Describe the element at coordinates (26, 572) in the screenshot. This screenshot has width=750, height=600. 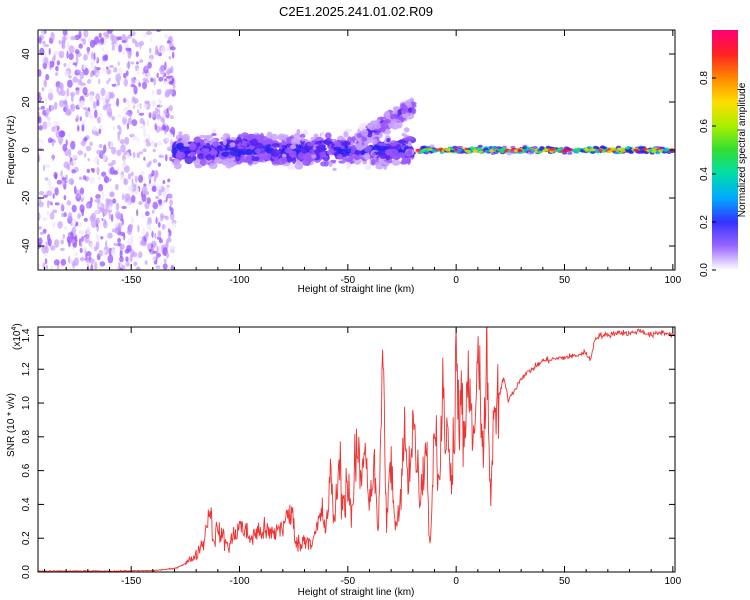
I see `snr-ytick-label: 0.0` at that location.